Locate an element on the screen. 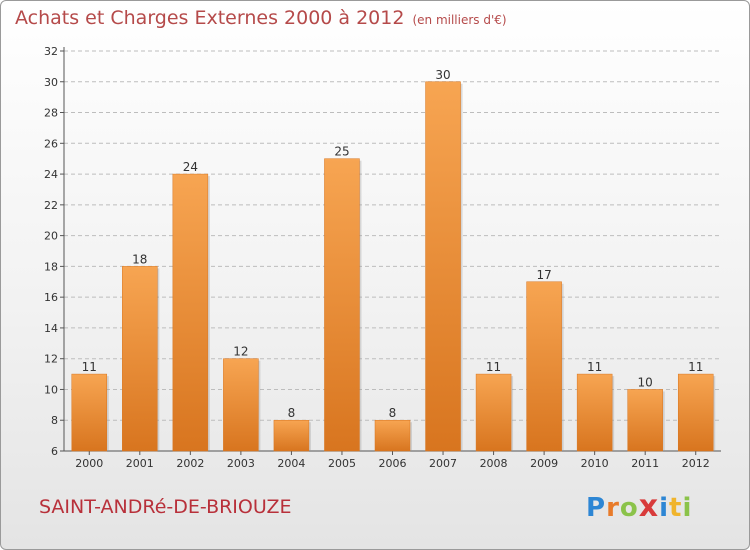 The height and width of the screenshot is (550, 750). bar-2010 is located at coordinates (594, 412).